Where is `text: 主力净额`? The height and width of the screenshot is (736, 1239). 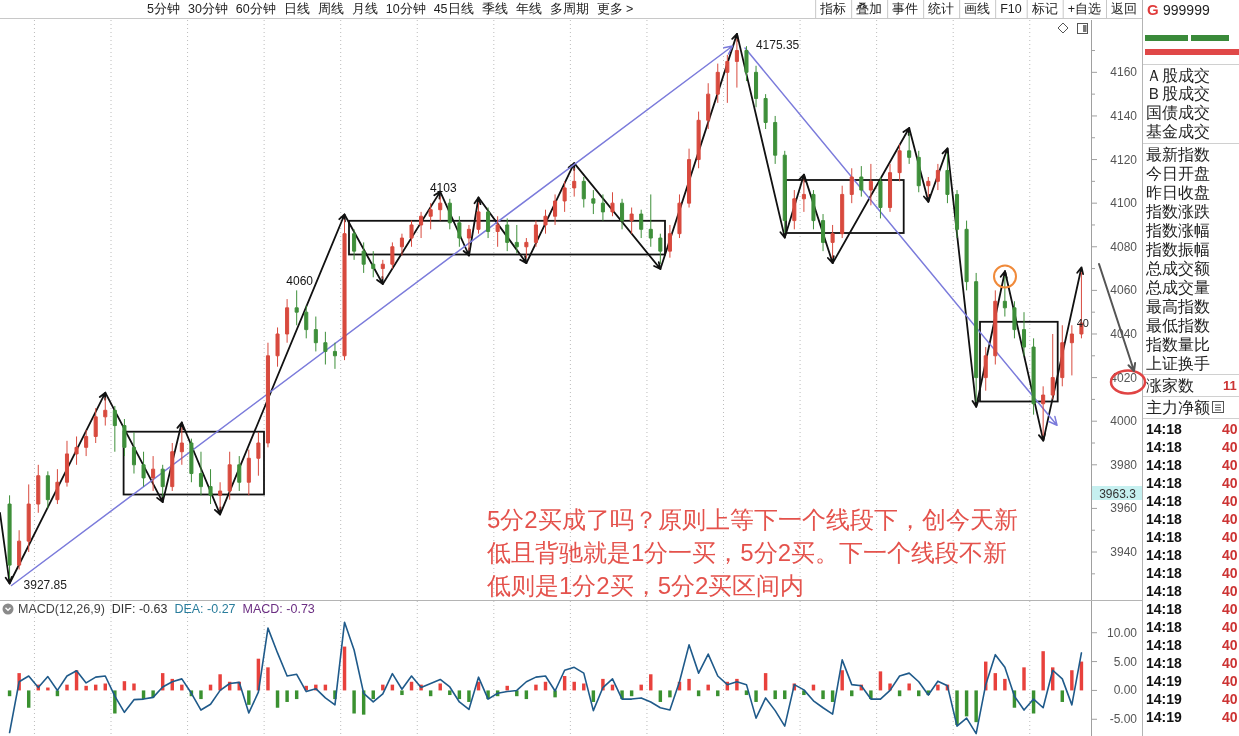 text: 主力净额 is located at coordinates (1178, 407).